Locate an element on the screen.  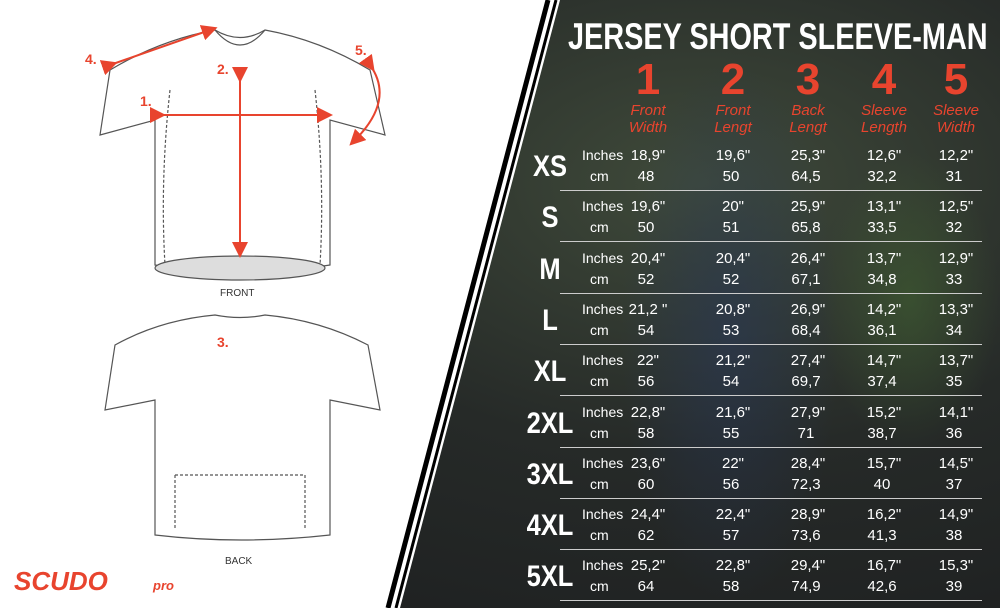
column-number: 2 is located at coordinates (733, 79).